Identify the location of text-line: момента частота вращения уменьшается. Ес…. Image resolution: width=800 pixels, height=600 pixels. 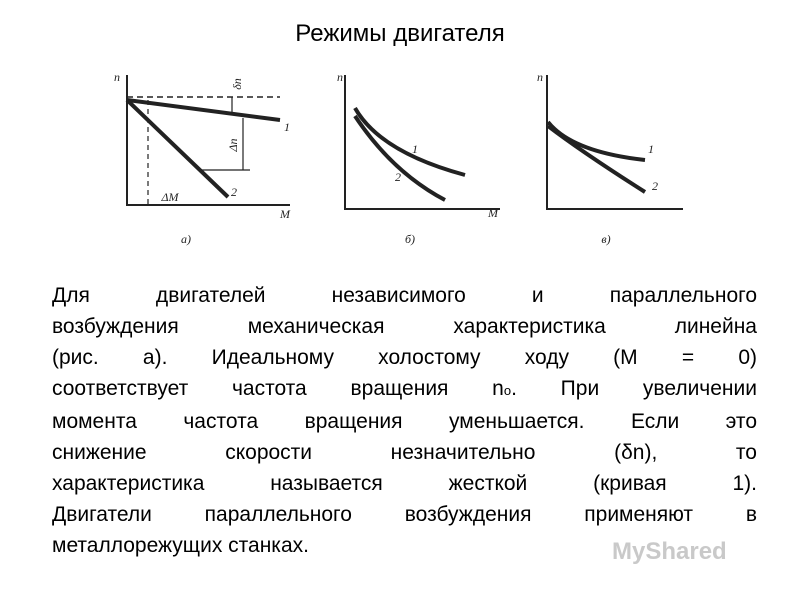
(404, 421).